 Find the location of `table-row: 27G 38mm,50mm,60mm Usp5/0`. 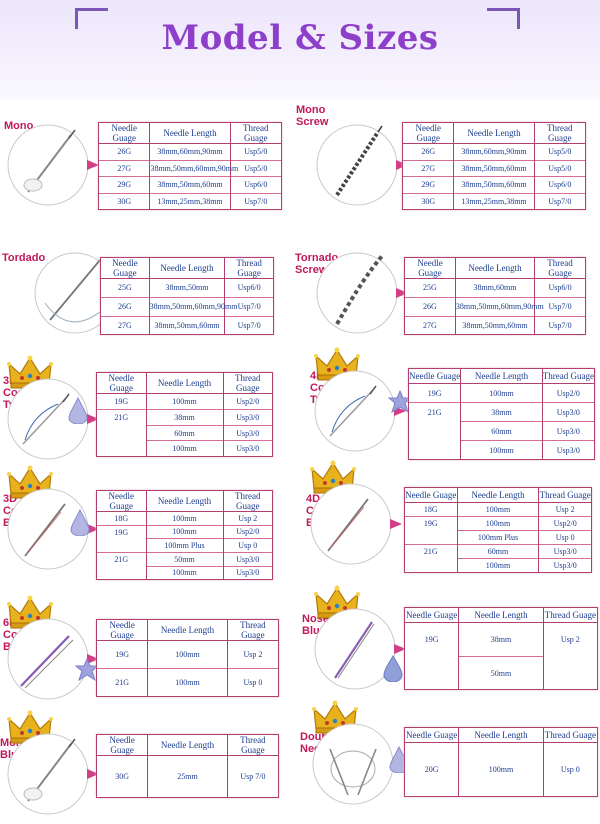

table-row: 27G 38mm,50mm,60mm Usp5/0 is located at coordinates (494, 168).